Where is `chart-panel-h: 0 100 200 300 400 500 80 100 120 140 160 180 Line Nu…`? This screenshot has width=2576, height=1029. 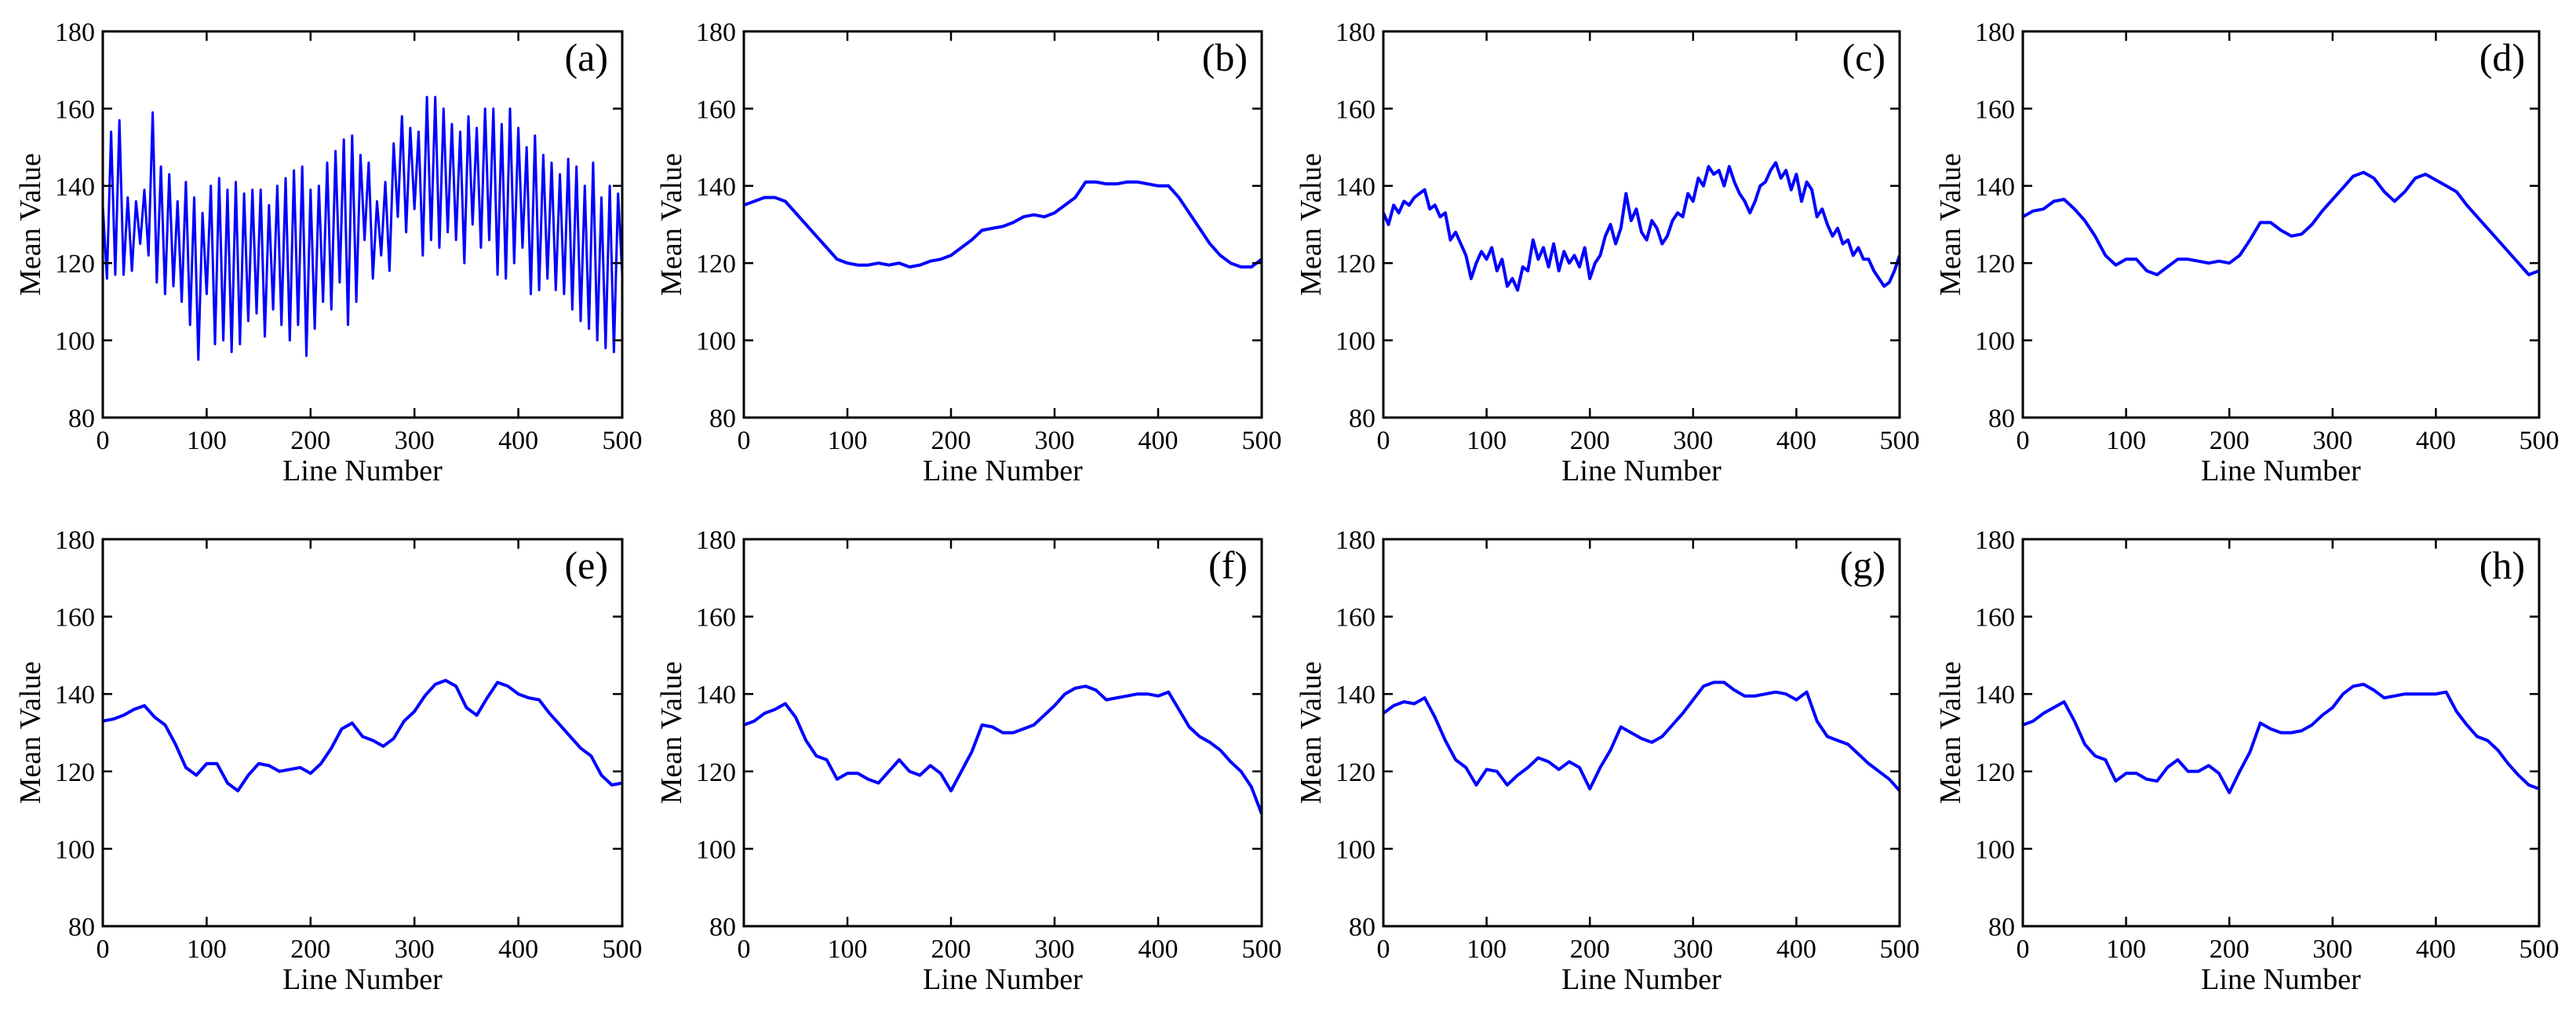 chart-panel-h: 0 100 200 300 400 500 80 100 120 140 160 180 Line Nu… is located at coordinates (2247, 761).